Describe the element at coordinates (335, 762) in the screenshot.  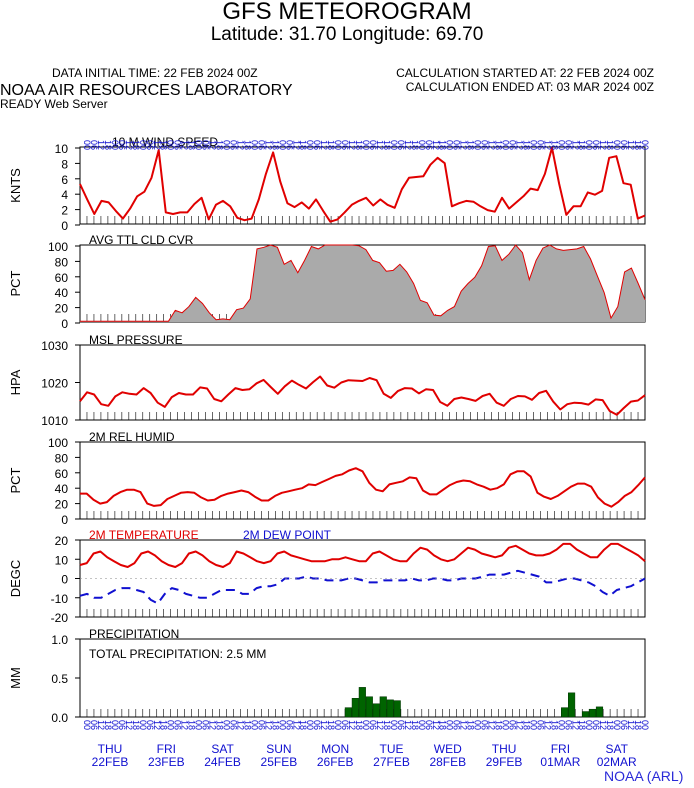
I see `date-label: 26FEB` at that location.